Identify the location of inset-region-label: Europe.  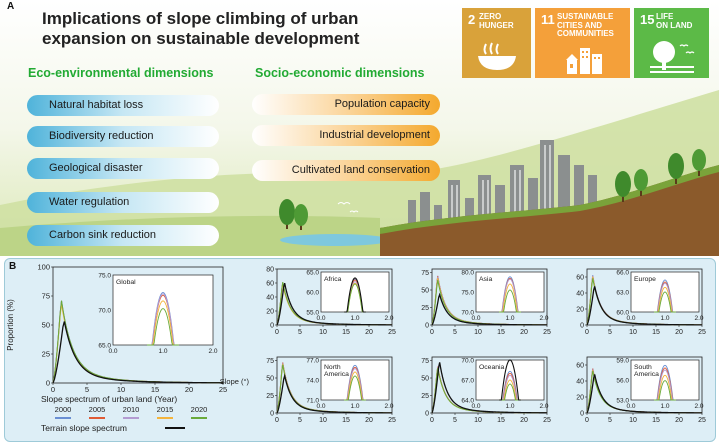
(645, 279).